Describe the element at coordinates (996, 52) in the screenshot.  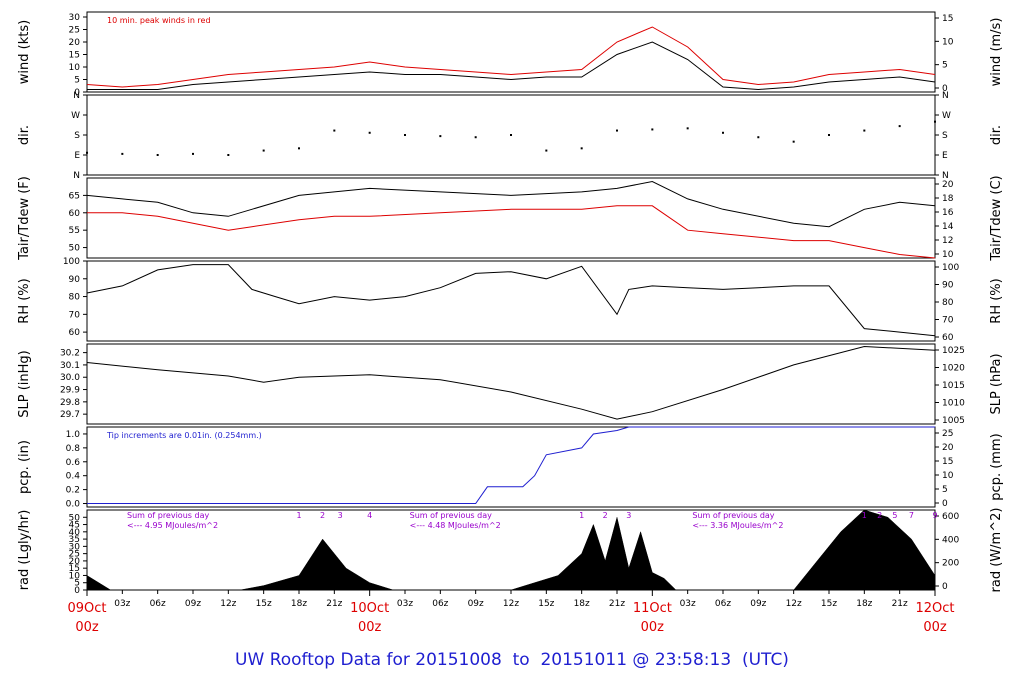
I see `axis-title-right-wind: wind (m/s)` at that location.